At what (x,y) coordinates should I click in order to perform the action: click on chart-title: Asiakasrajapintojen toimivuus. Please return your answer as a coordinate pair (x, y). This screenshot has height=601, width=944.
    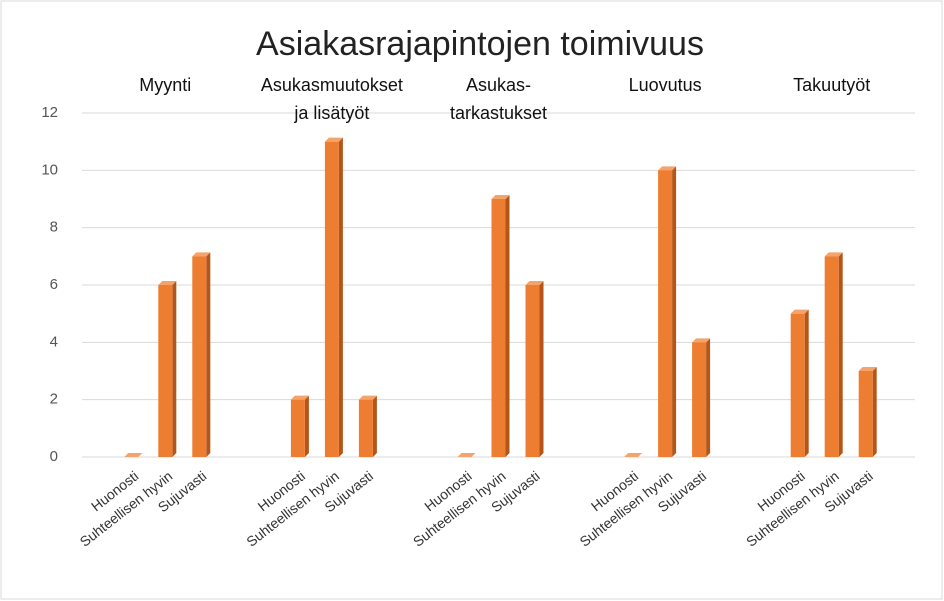
    Looking at the image, I should click on (480, 44).